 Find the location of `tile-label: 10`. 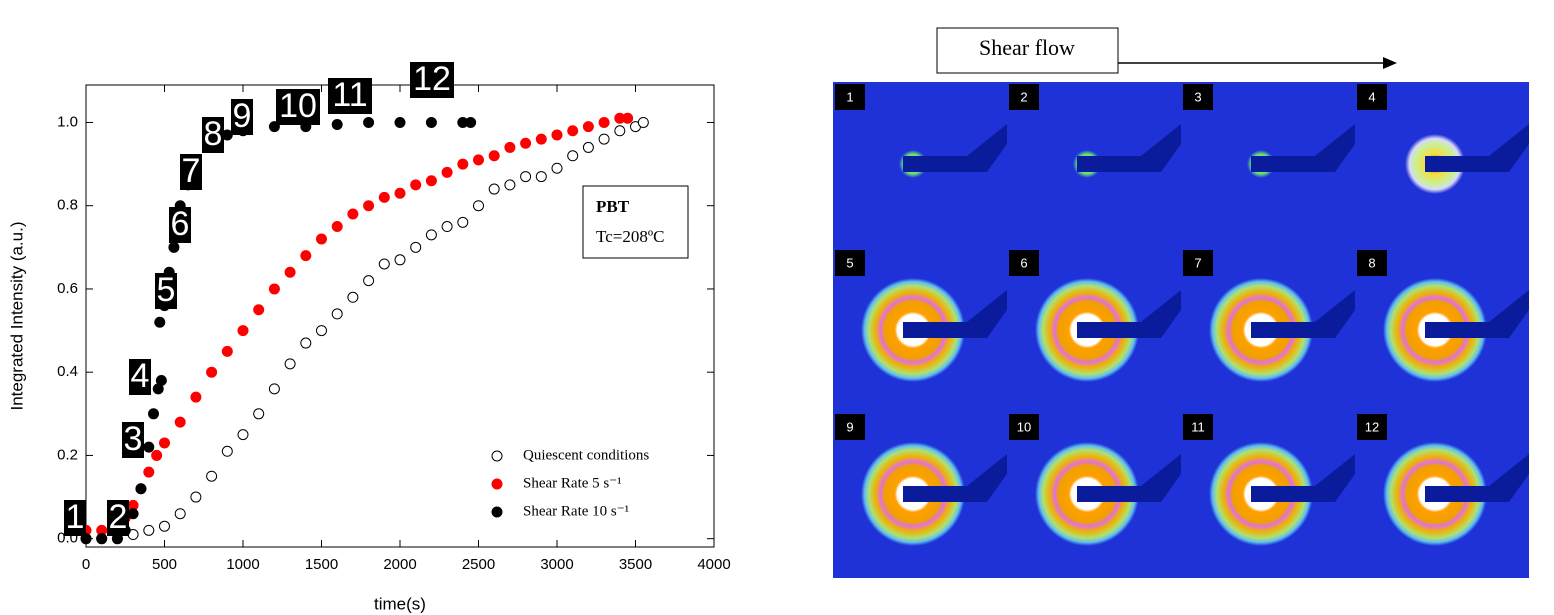

tile-label: 10 is located at coordinates (1024, 426).